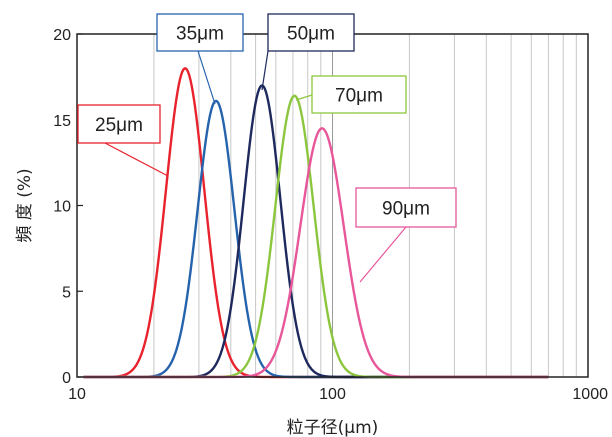 This screenshot has height=437, width=612. Describe the element at coordinates (62, 35) in the screenshot. I see `y-tick-label: 20` at that location.